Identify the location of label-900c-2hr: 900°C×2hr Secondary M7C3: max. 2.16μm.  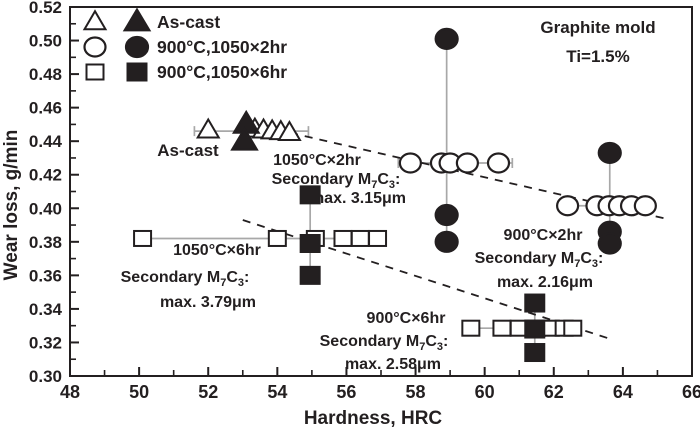
(539, 259).